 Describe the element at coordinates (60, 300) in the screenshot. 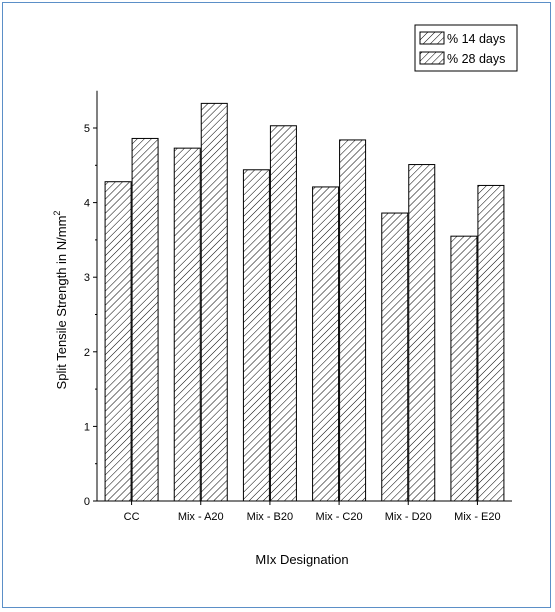

I see `y-axis-title: Split Tensile Strength in N/mm2` at that location.